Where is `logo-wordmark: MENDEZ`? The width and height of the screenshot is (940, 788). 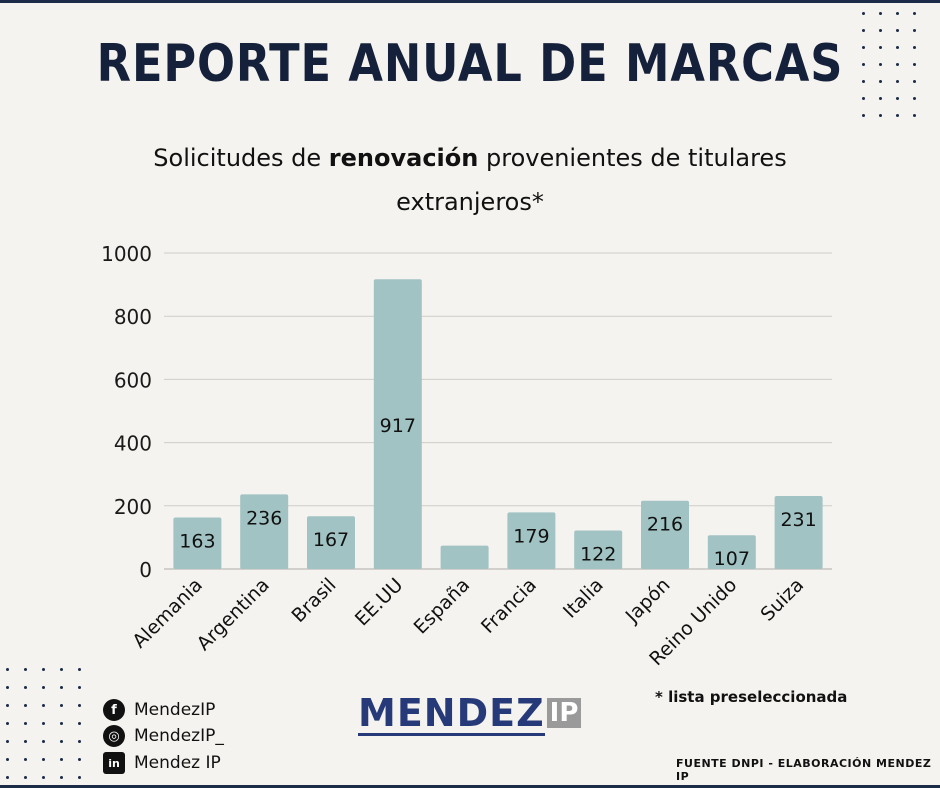 logo-wordmark: MENDEZ is located at coordinates (451, 713).